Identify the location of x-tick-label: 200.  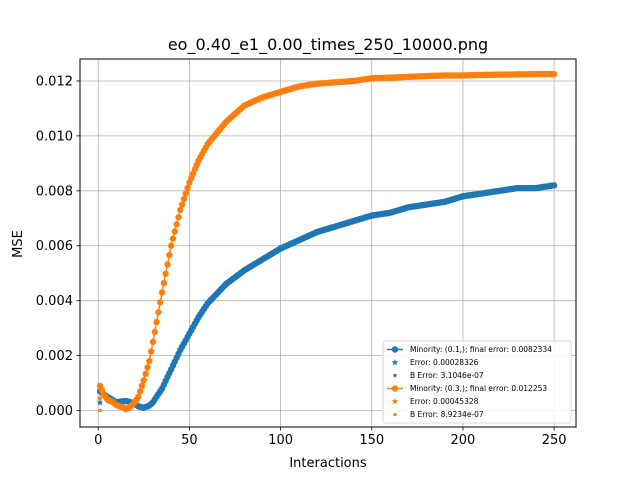
(463, 440).